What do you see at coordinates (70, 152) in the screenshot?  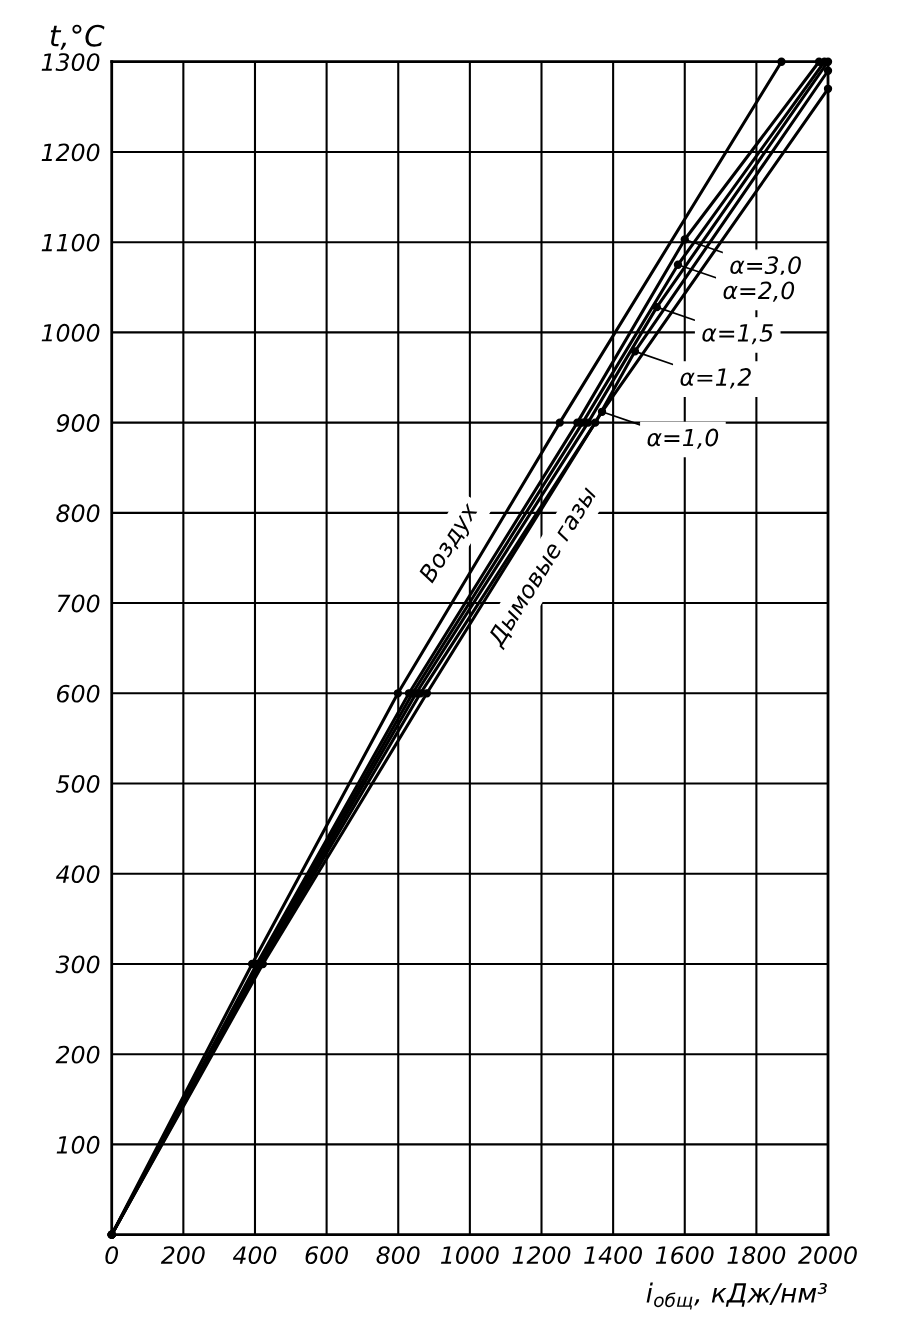 I see `y-tick-label: 1200` at bounding box center [70, 152].